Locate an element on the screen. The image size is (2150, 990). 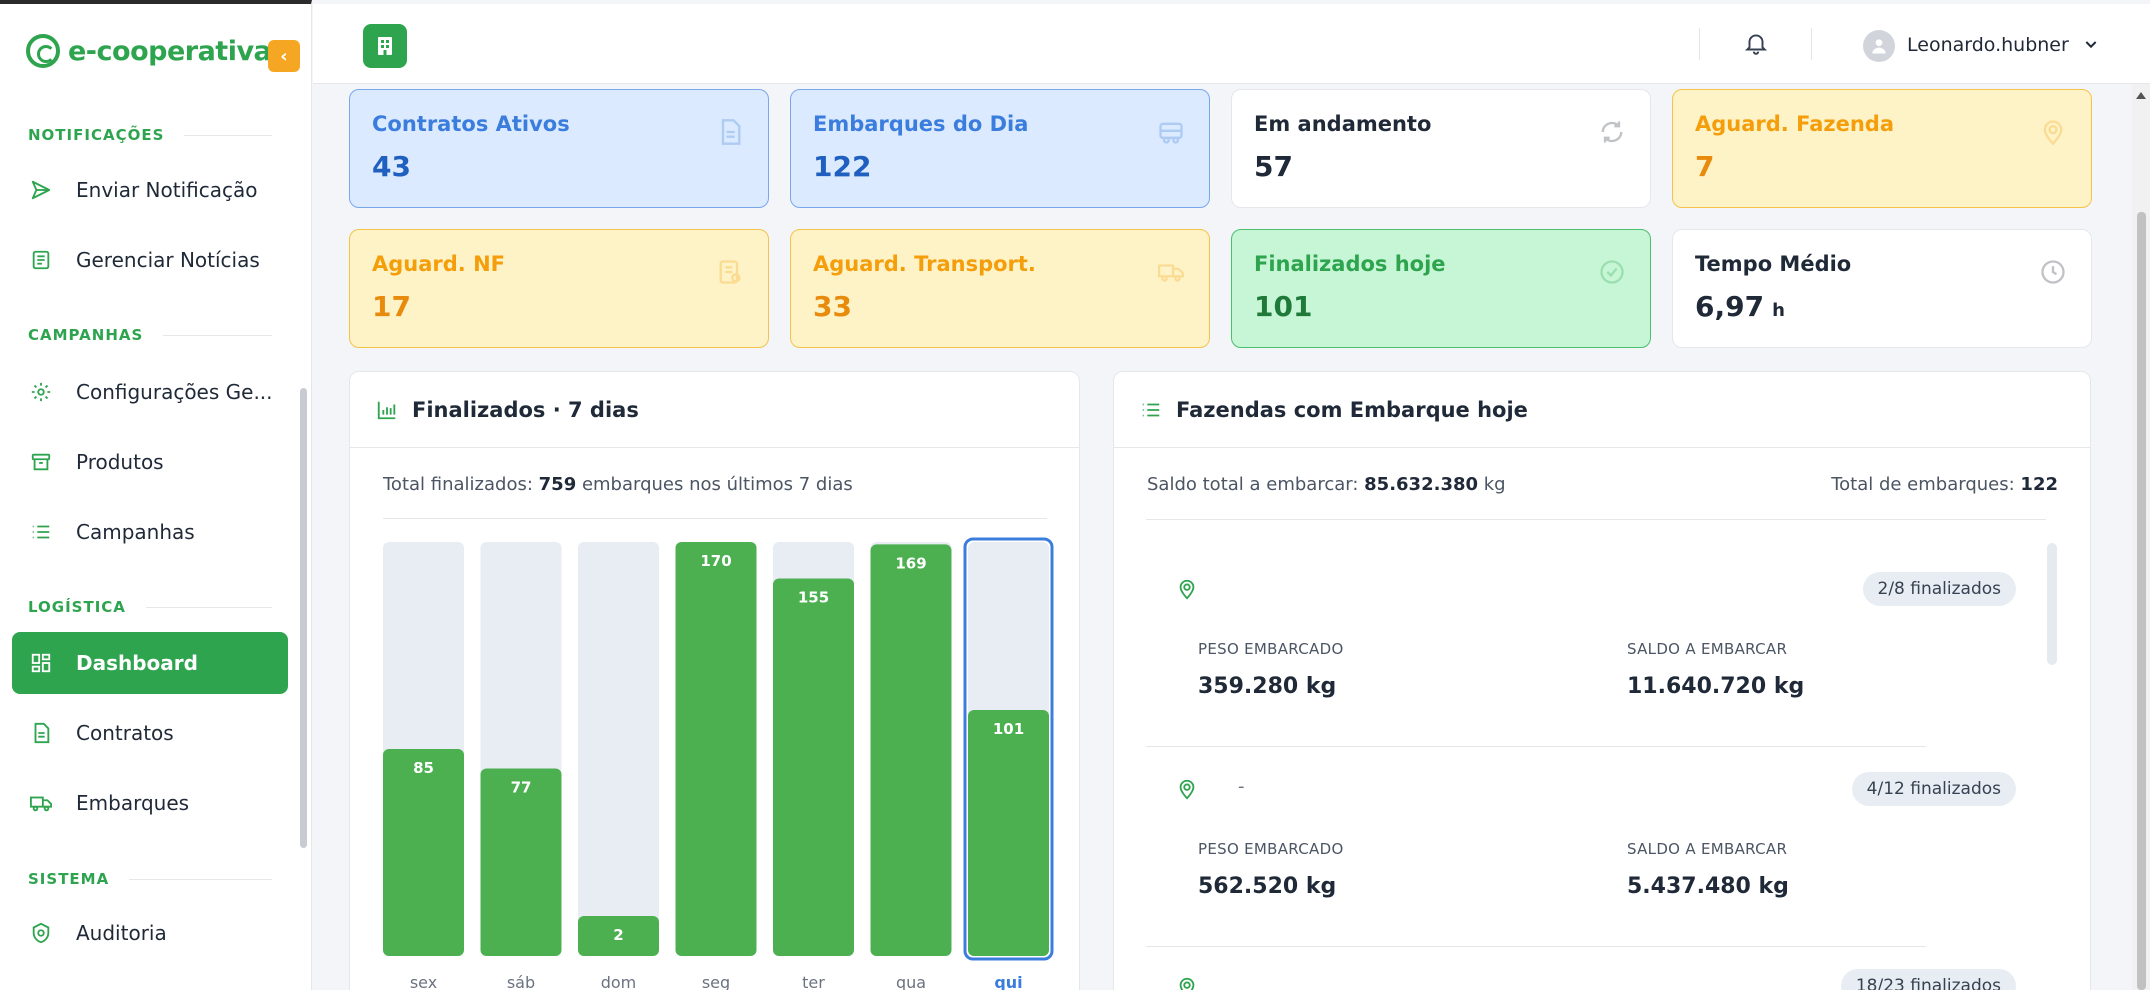
x-tick-label: dom is located at coordinates (619, 981).